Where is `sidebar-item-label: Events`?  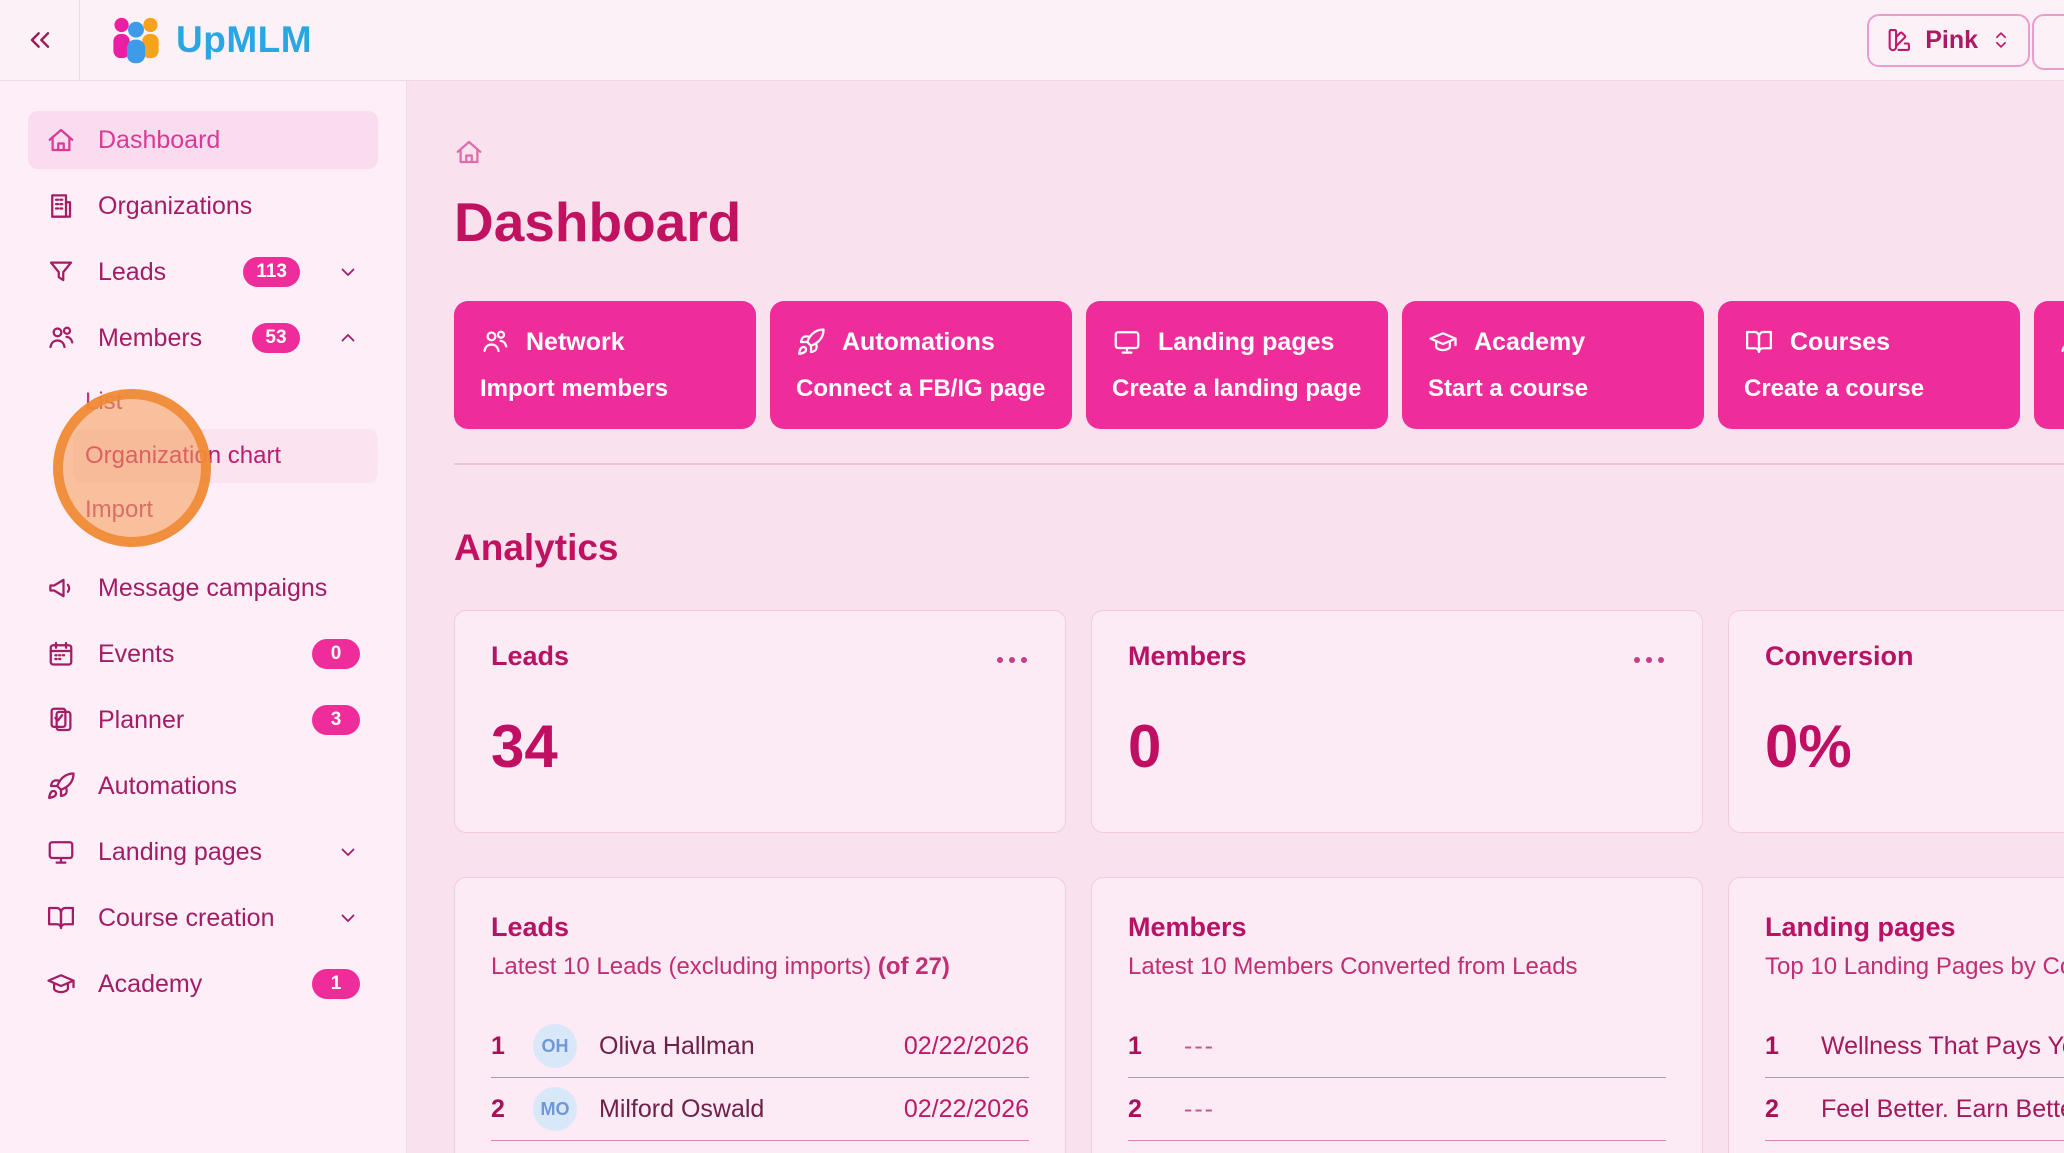 sidebar-item-label: Events is located at coordinates (136, 653).